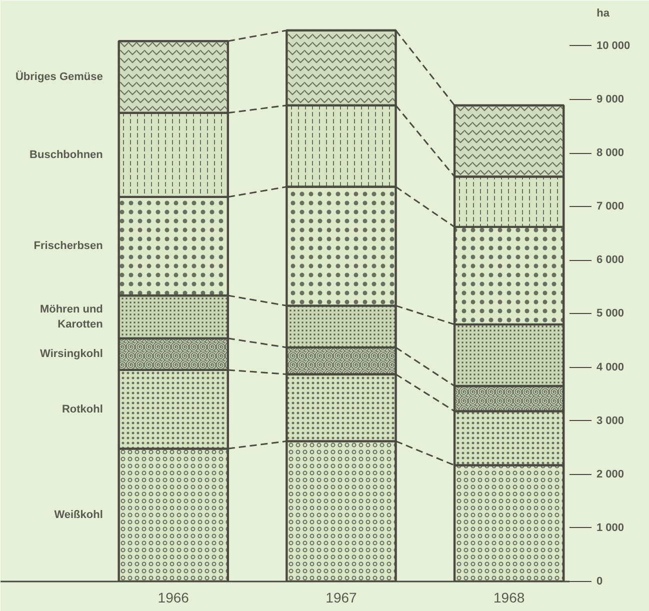  I want to click on y-tick-label: 10 000, so click(613, 46).